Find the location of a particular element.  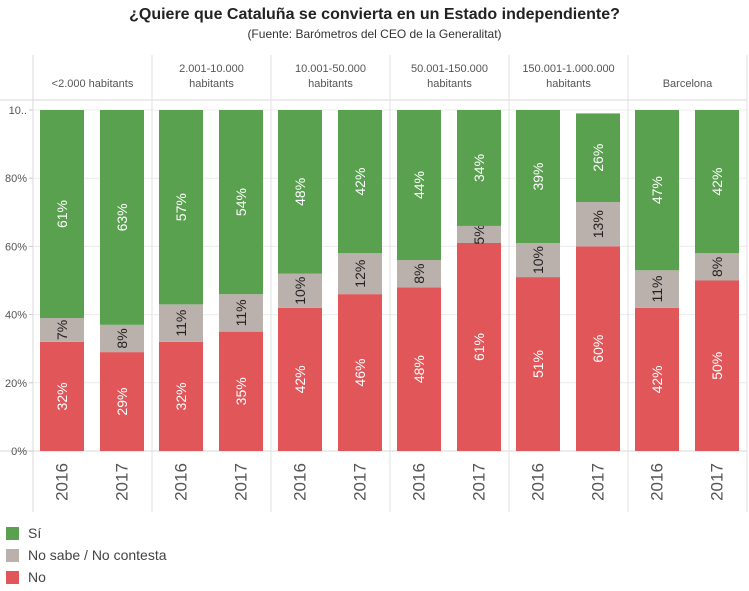

data-label-no: 48% is located at coordinates (419, 369).